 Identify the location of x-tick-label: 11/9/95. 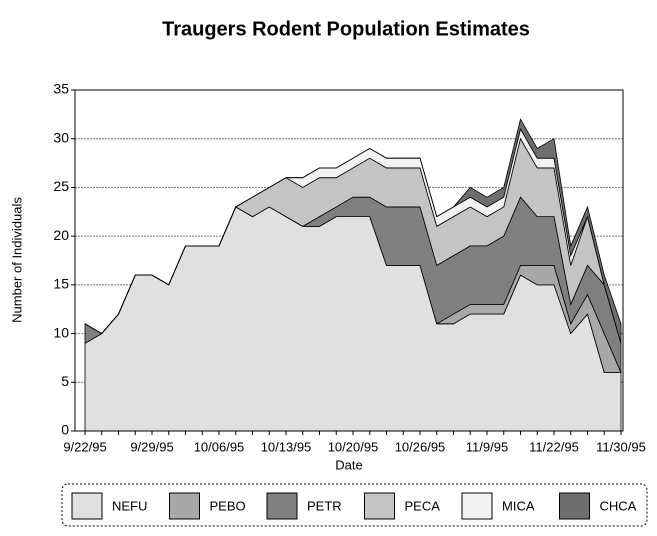
(487, 446).